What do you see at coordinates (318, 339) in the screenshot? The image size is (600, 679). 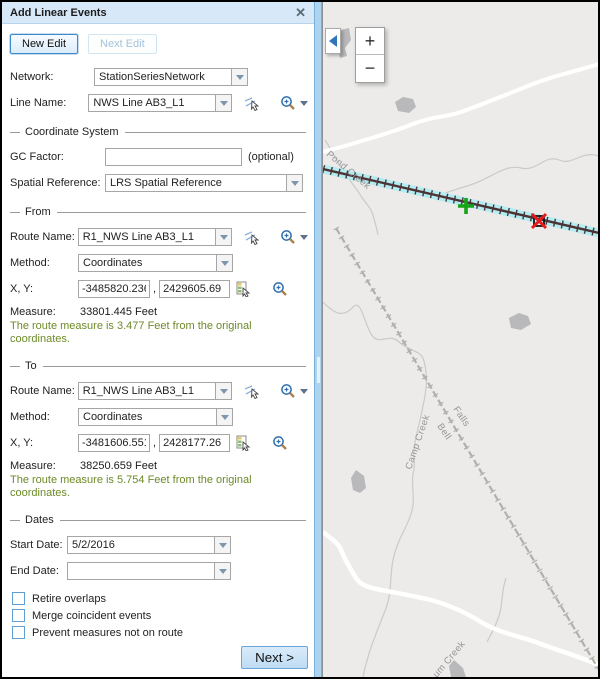 I see `panel-splitter` at bounding box center [318, 339].